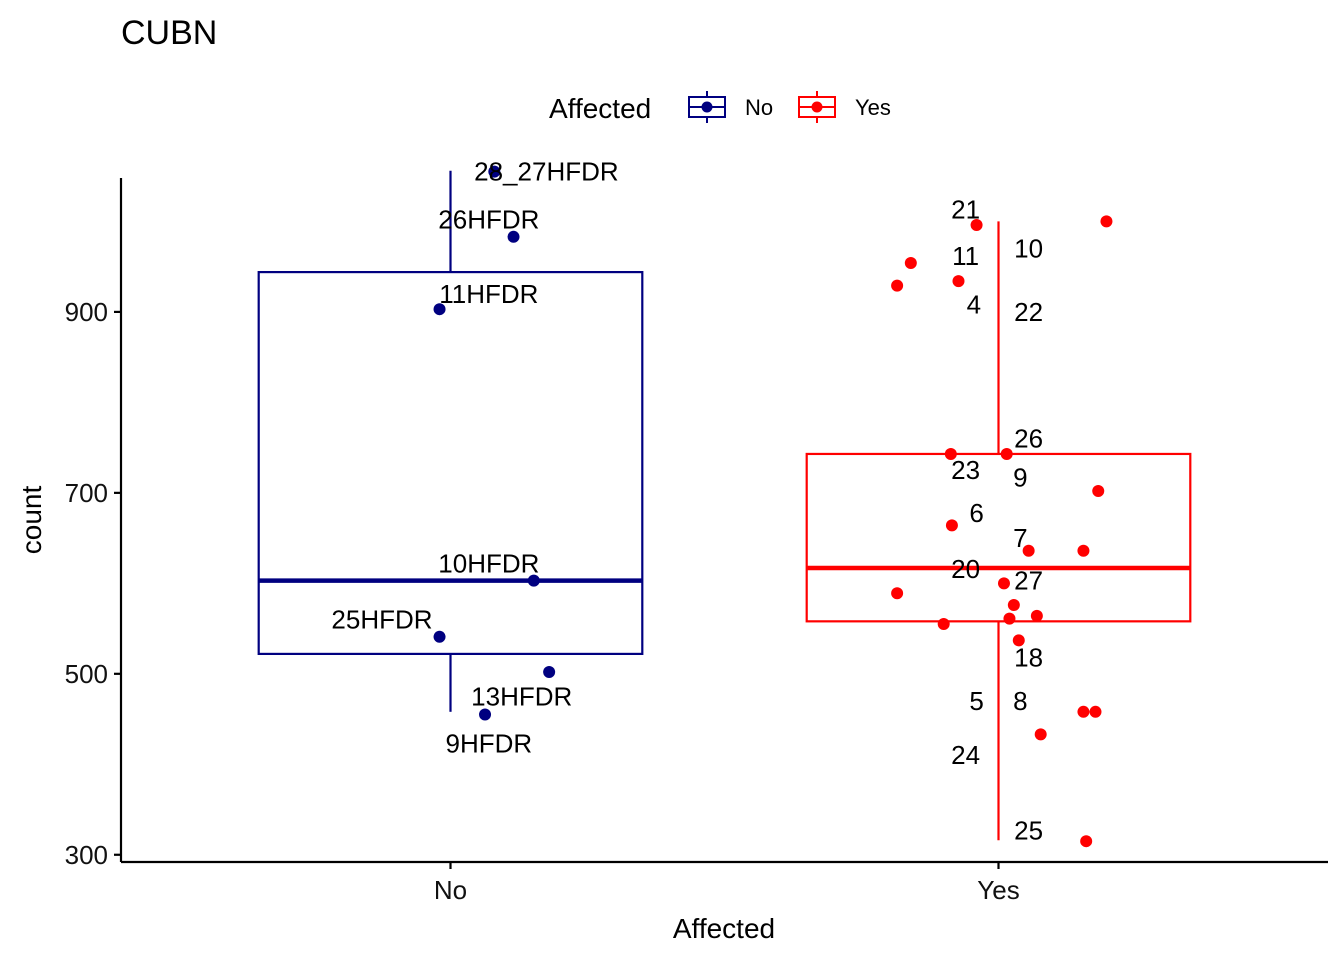 This screenshot has height=960, width=1344. What do you see at coordinates (1028, 312) in the screenshot?
I see `point-label: 22` at bounding box center [1028, 312].